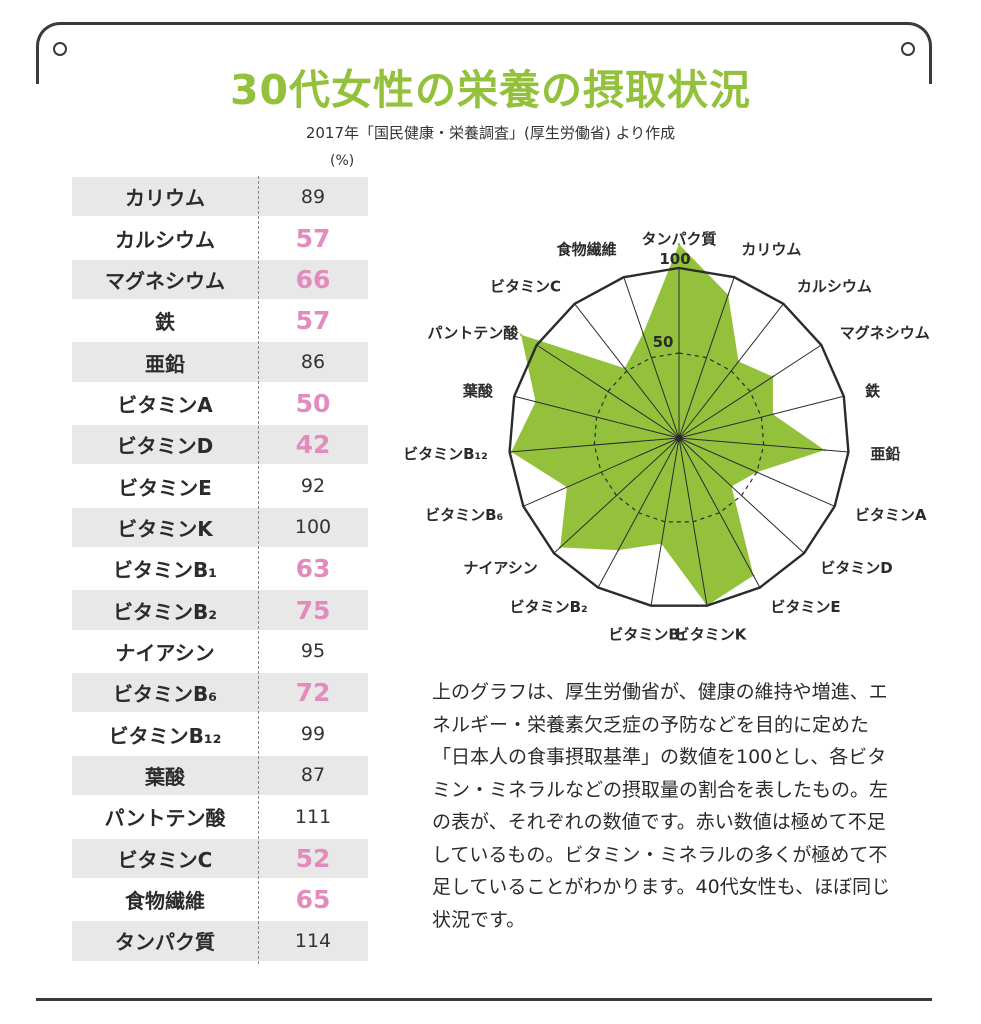  I want to click on nutrient-name: 鉄, so click(165, 322).